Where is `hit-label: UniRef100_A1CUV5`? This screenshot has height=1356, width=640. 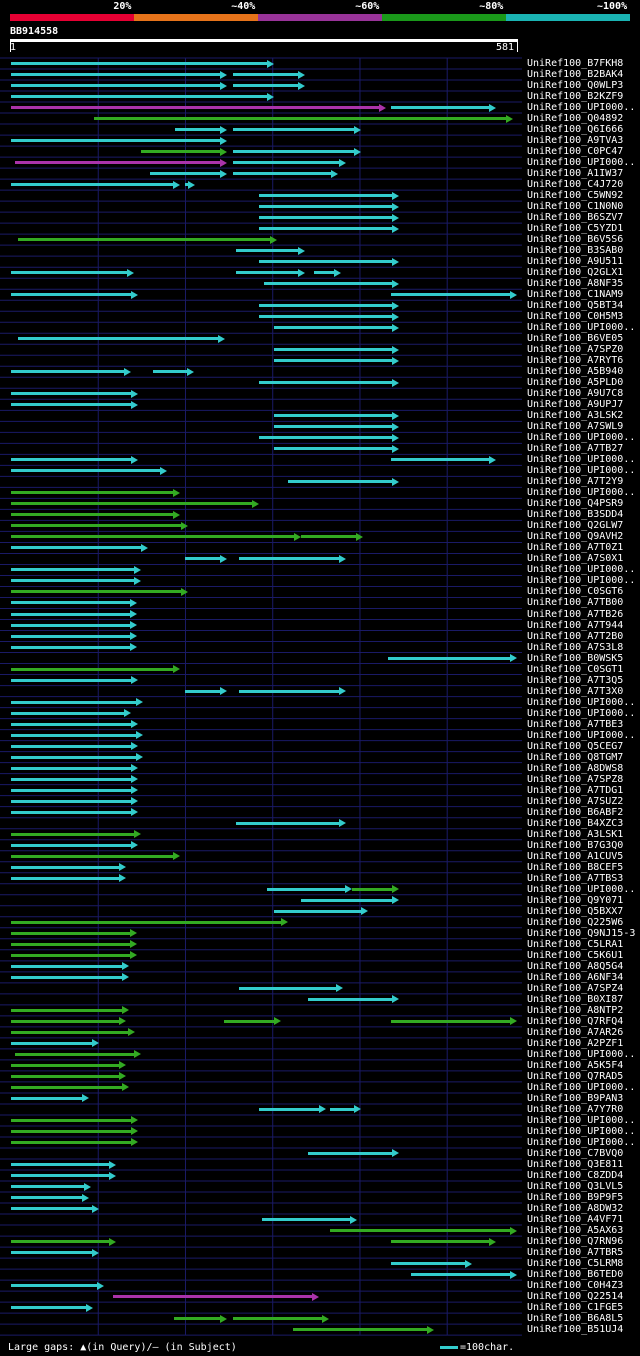 hit-label: UniRef100_A1CUV5 is located at coordinates (575, 856).